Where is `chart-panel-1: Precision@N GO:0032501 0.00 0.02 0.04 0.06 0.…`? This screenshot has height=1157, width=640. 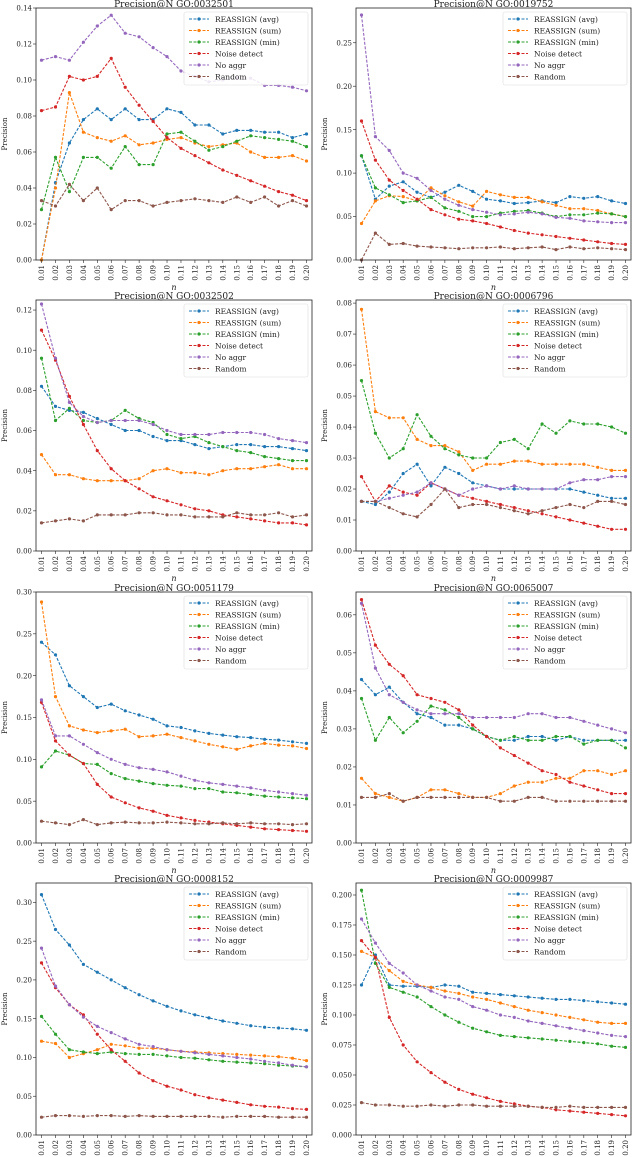 chart-panel-1: Precision@N GO:0032501 0.00 0.02 0.04 0.06 0.… is located at coordinates (157, 146).